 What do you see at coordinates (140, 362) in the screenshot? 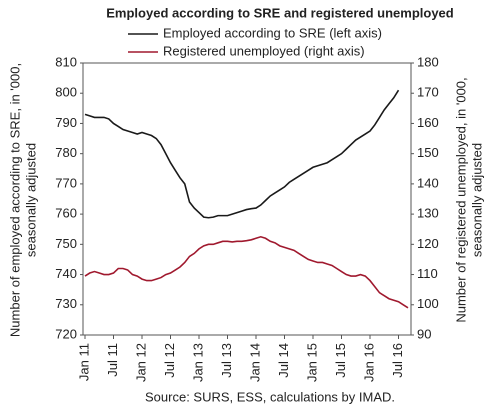
I see `x-tick-label: Jan 12` at bounding box center [140, 362].